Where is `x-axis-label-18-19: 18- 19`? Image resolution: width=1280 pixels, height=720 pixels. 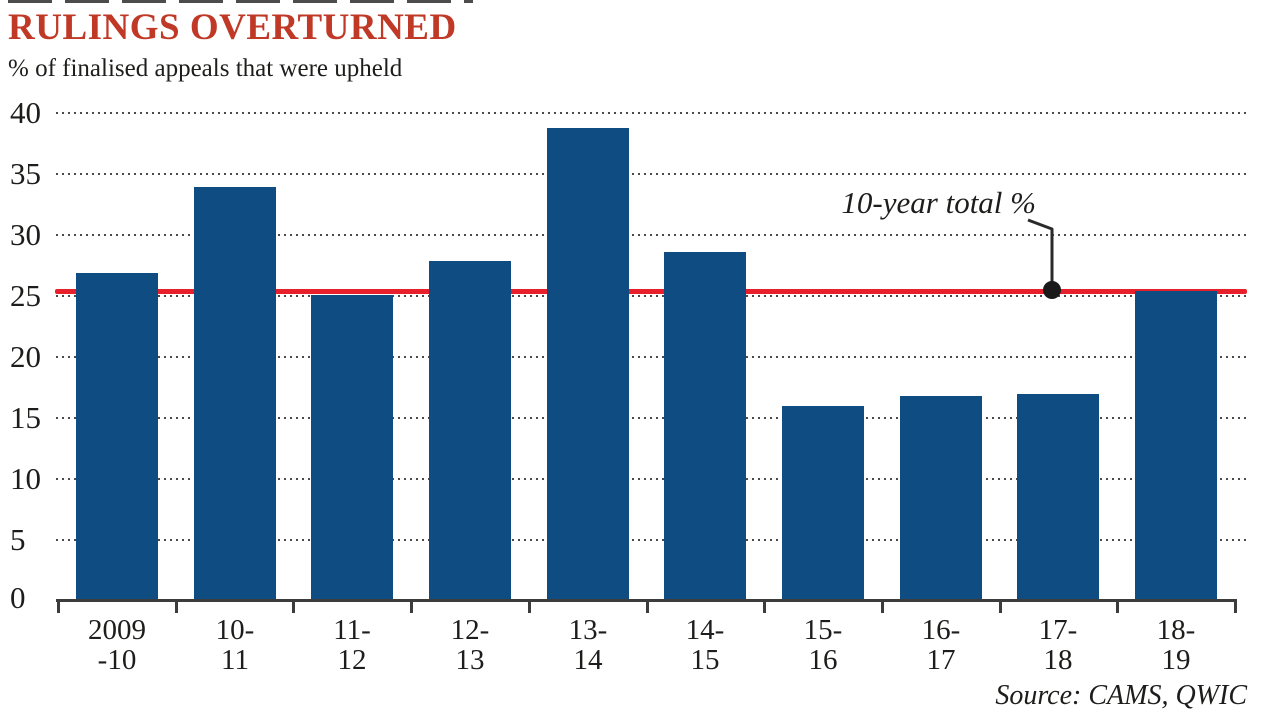
x-axis-label-18-19: 18- 19 is located at coordinates (1176, 645).